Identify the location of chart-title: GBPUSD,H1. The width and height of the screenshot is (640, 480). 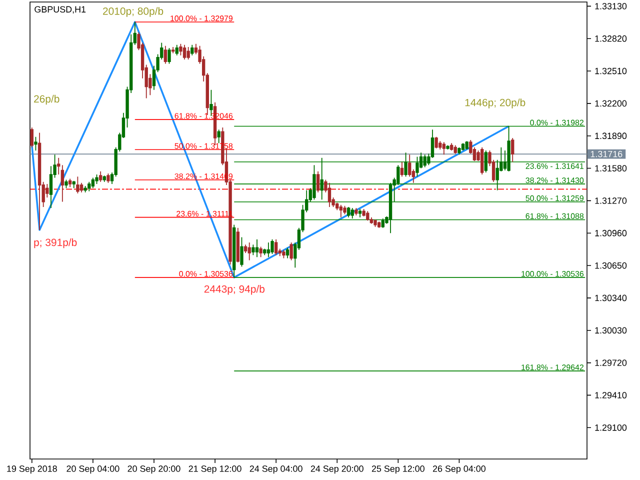
(60, 10).